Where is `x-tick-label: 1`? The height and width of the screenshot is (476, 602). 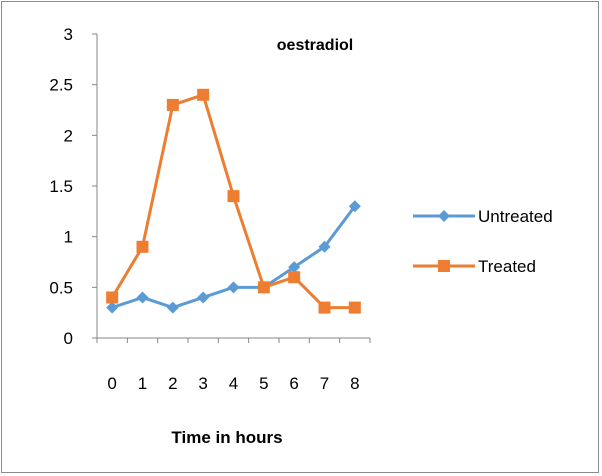 x-tick-label: 1 is located at coordinates (142, 383).